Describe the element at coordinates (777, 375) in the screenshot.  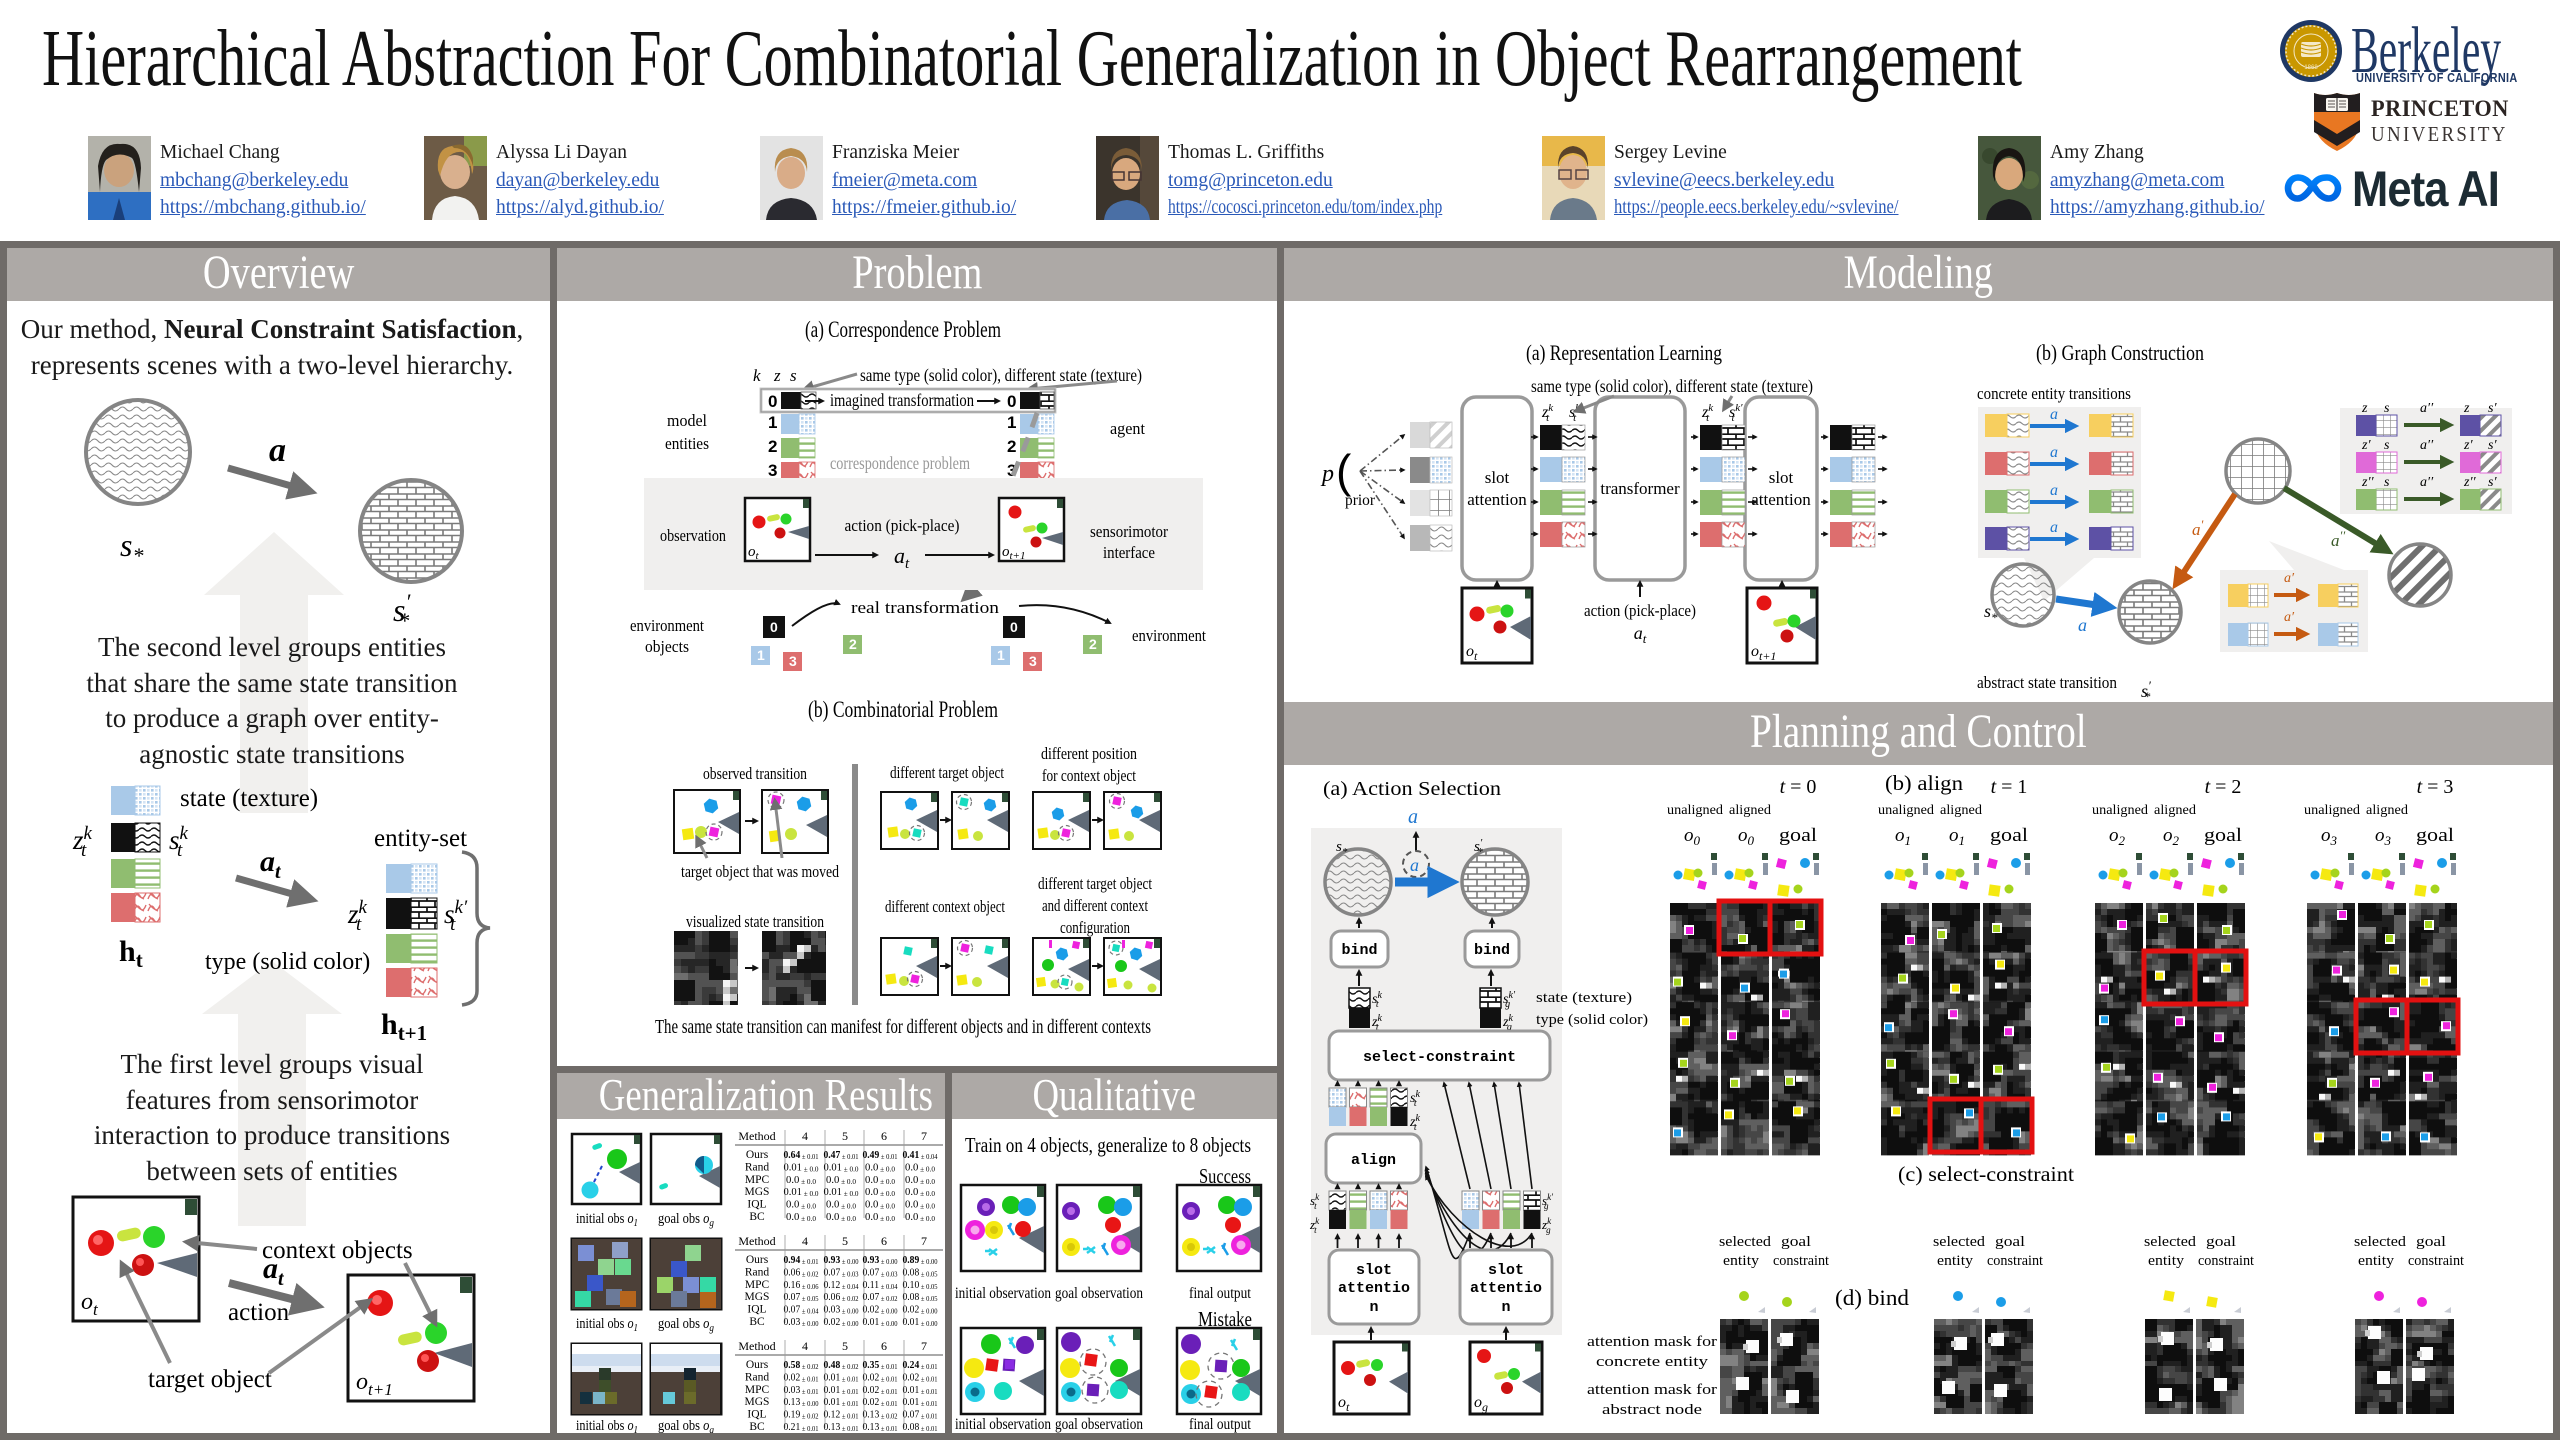
I see `svg-text: z` at that location.